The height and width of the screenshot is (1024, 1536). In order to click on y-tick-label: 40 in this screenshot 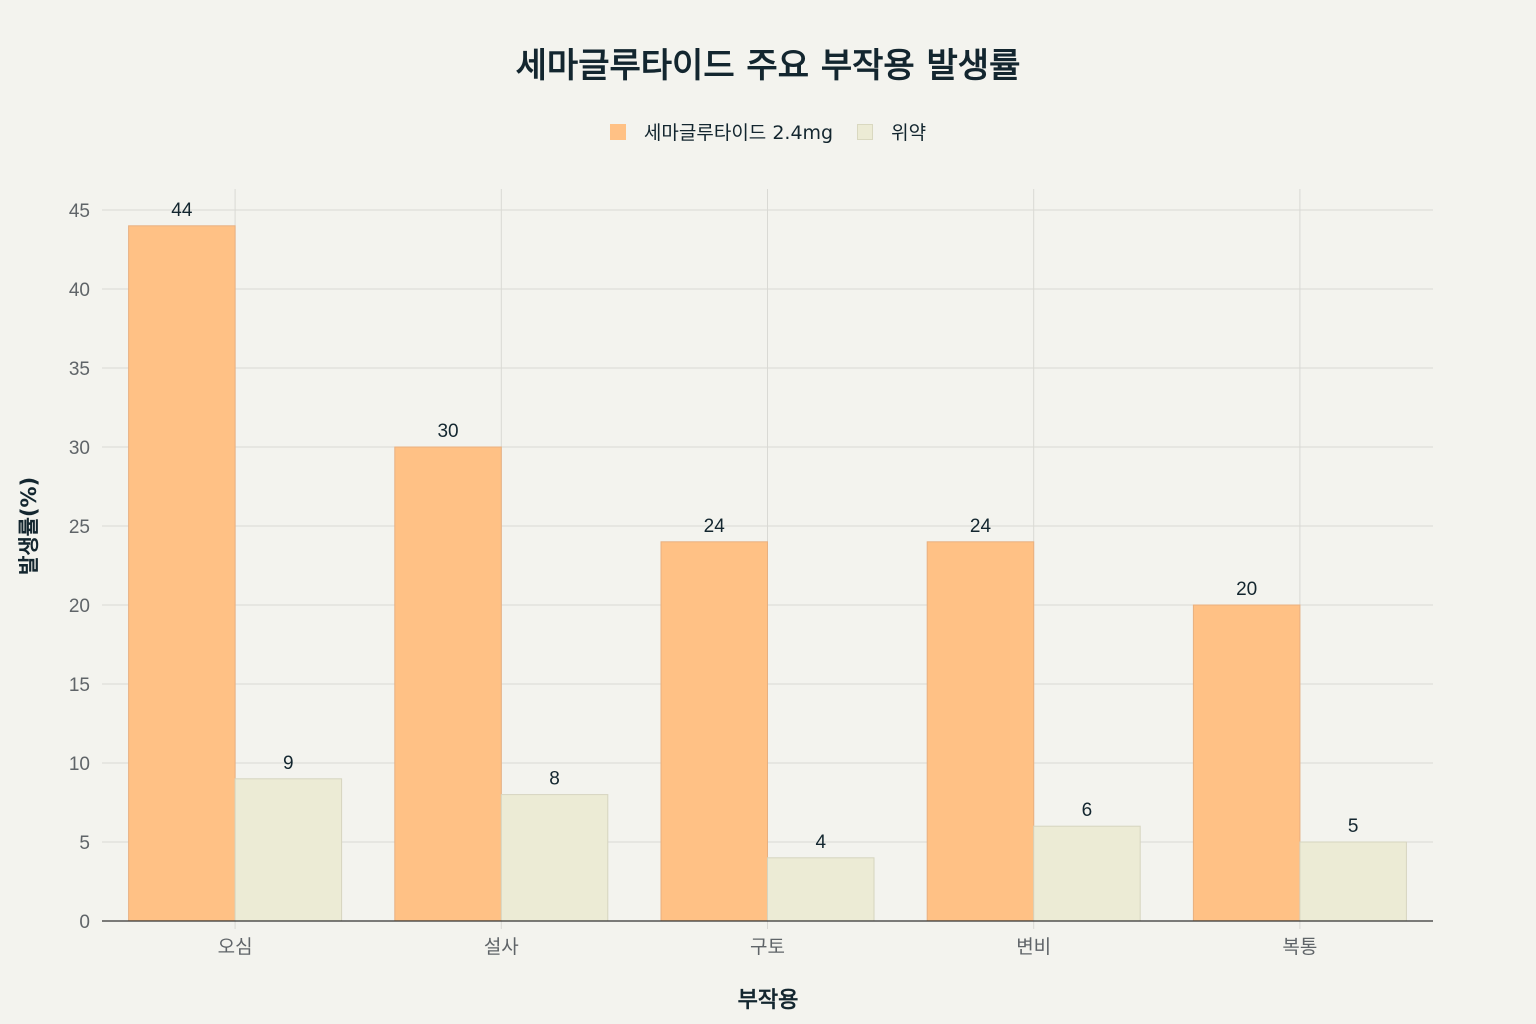, I will do `click(79, 290)`.